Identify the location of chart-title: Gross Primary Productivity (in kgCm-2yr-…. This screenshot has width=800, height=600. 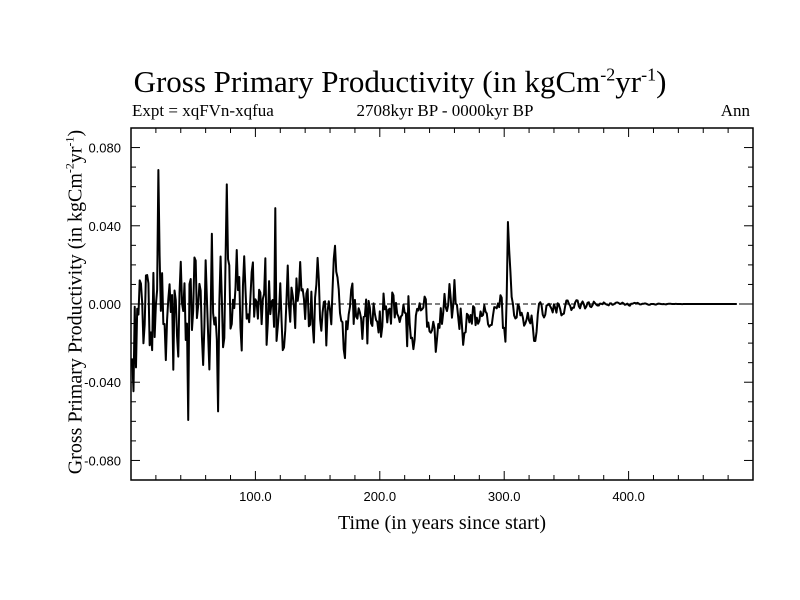
(400, 82).